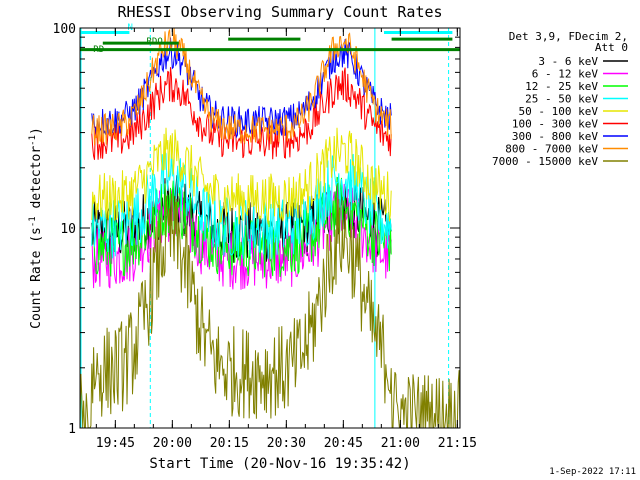  Describe the element at coordinates (555, 124) in the screenshot. I see `legend-label-5: 100 - 300 keV` at that location.